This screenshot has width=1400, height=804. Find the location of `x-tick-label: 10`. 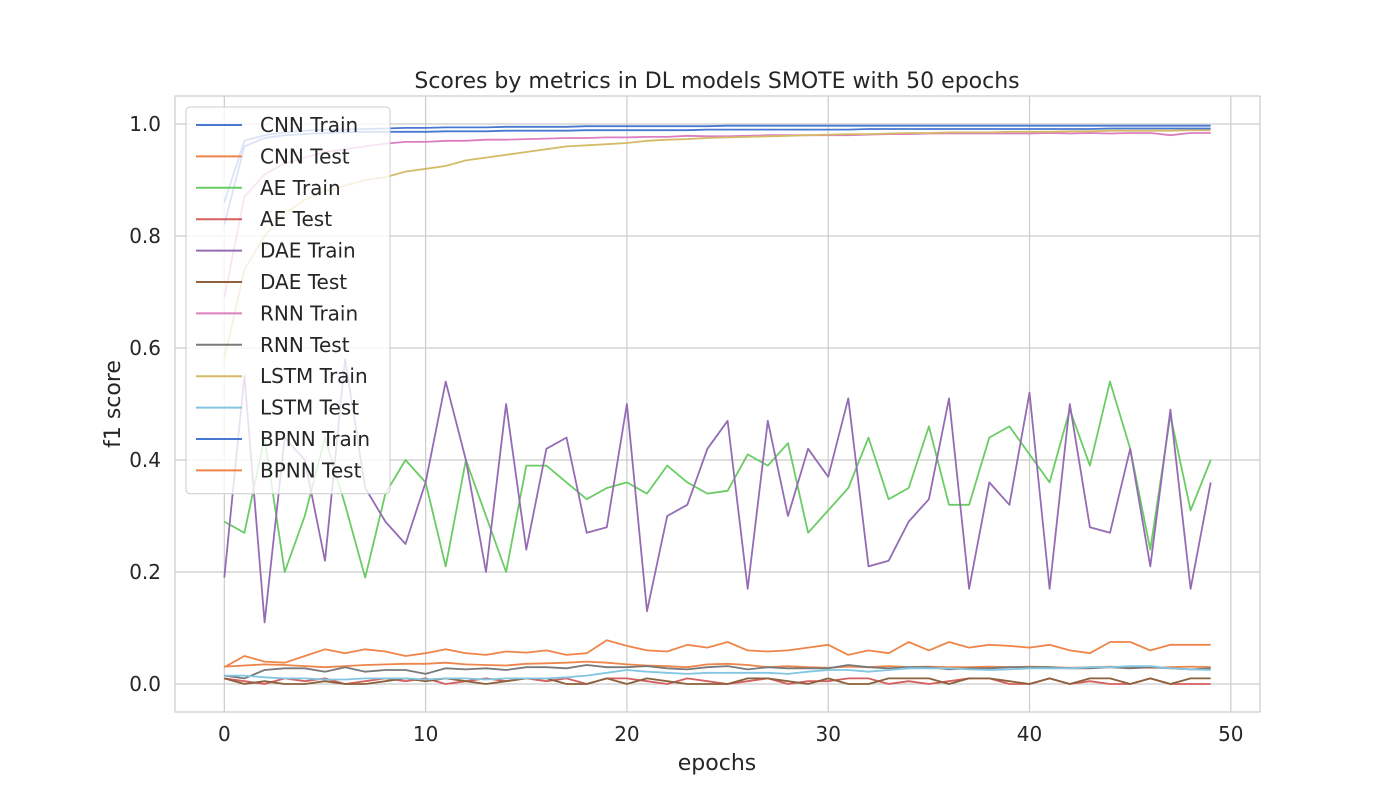

x-tick-label: 10 is located at coordinates (425, 734).